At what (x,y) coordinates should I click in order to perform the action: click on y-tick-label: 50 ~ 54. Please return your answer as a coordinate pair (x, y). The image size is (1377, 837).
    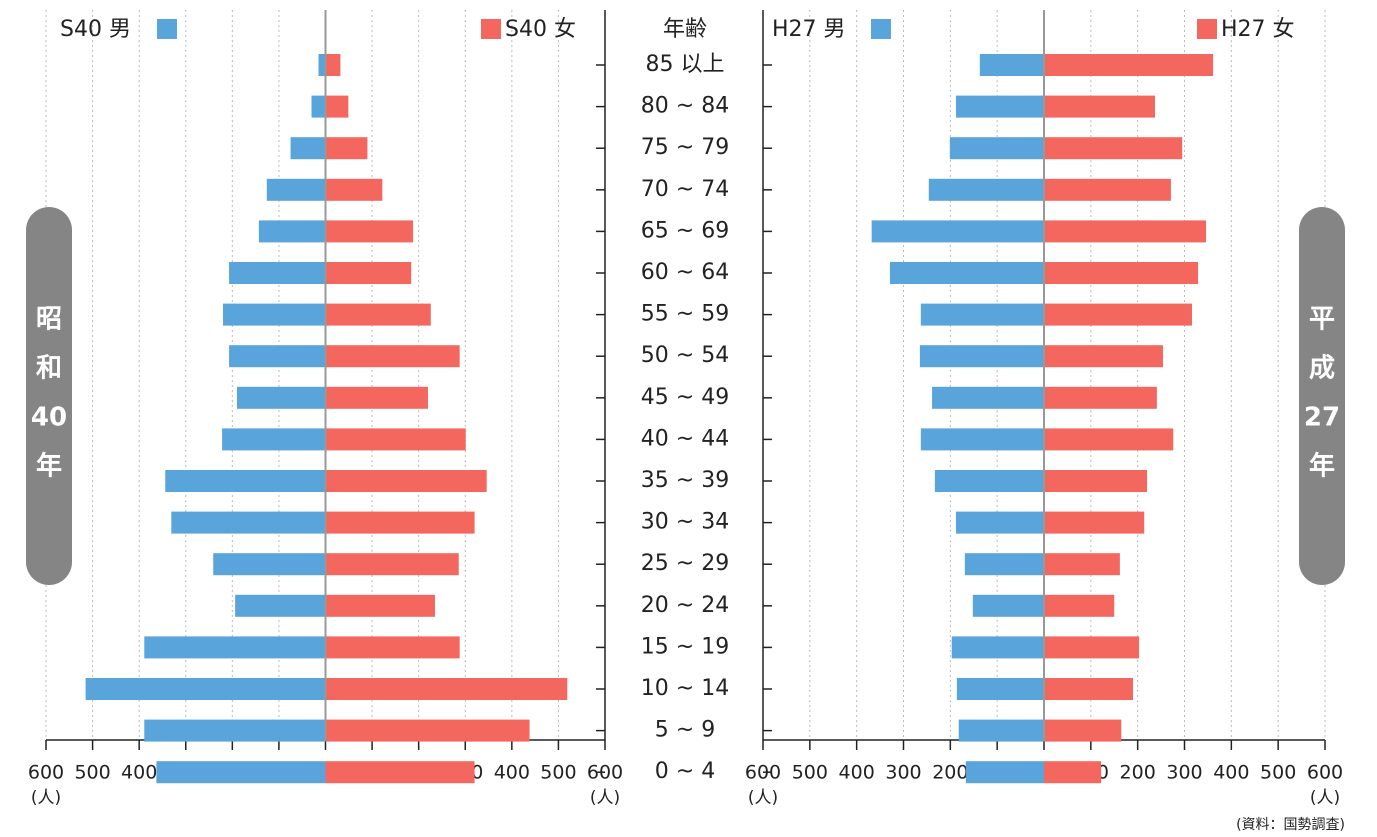
    Looking at the image, I should click on (685, 355).